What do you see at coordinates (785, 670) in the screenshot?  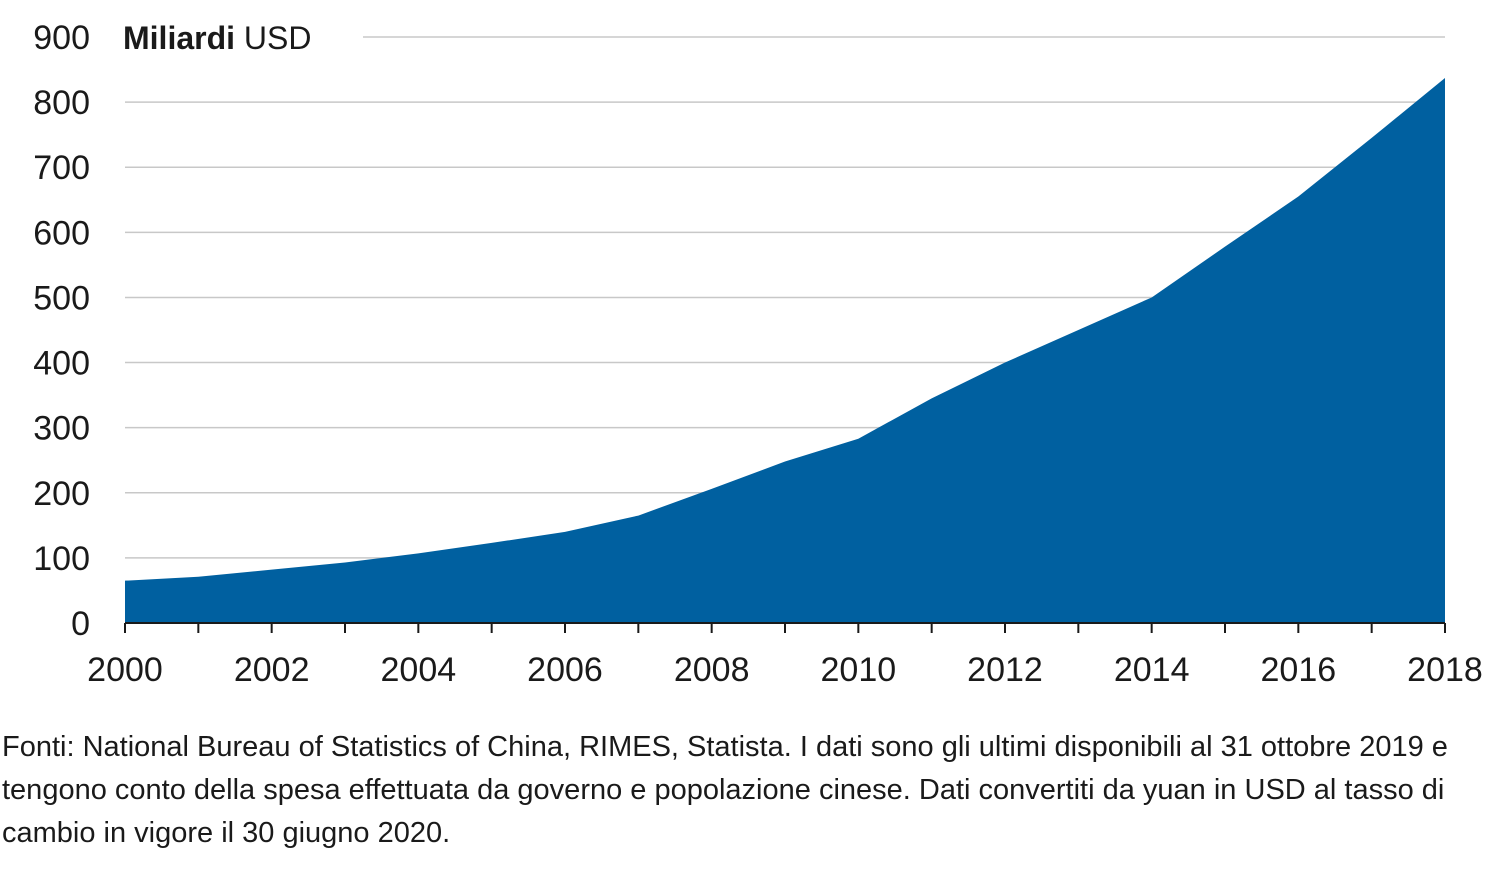 I see `x-axis-labels: 2000 2002 2004 2006 2008 2010 2012 2014 2016 2018` at bounding box center [785, 670].